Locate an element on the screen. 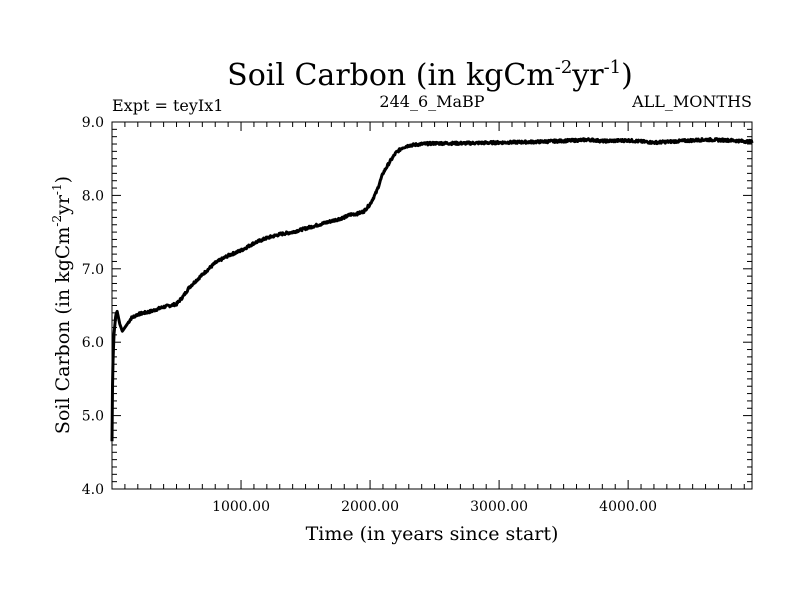  x-axis-label: Time (in years since start) is located at coordinates (432, 534).